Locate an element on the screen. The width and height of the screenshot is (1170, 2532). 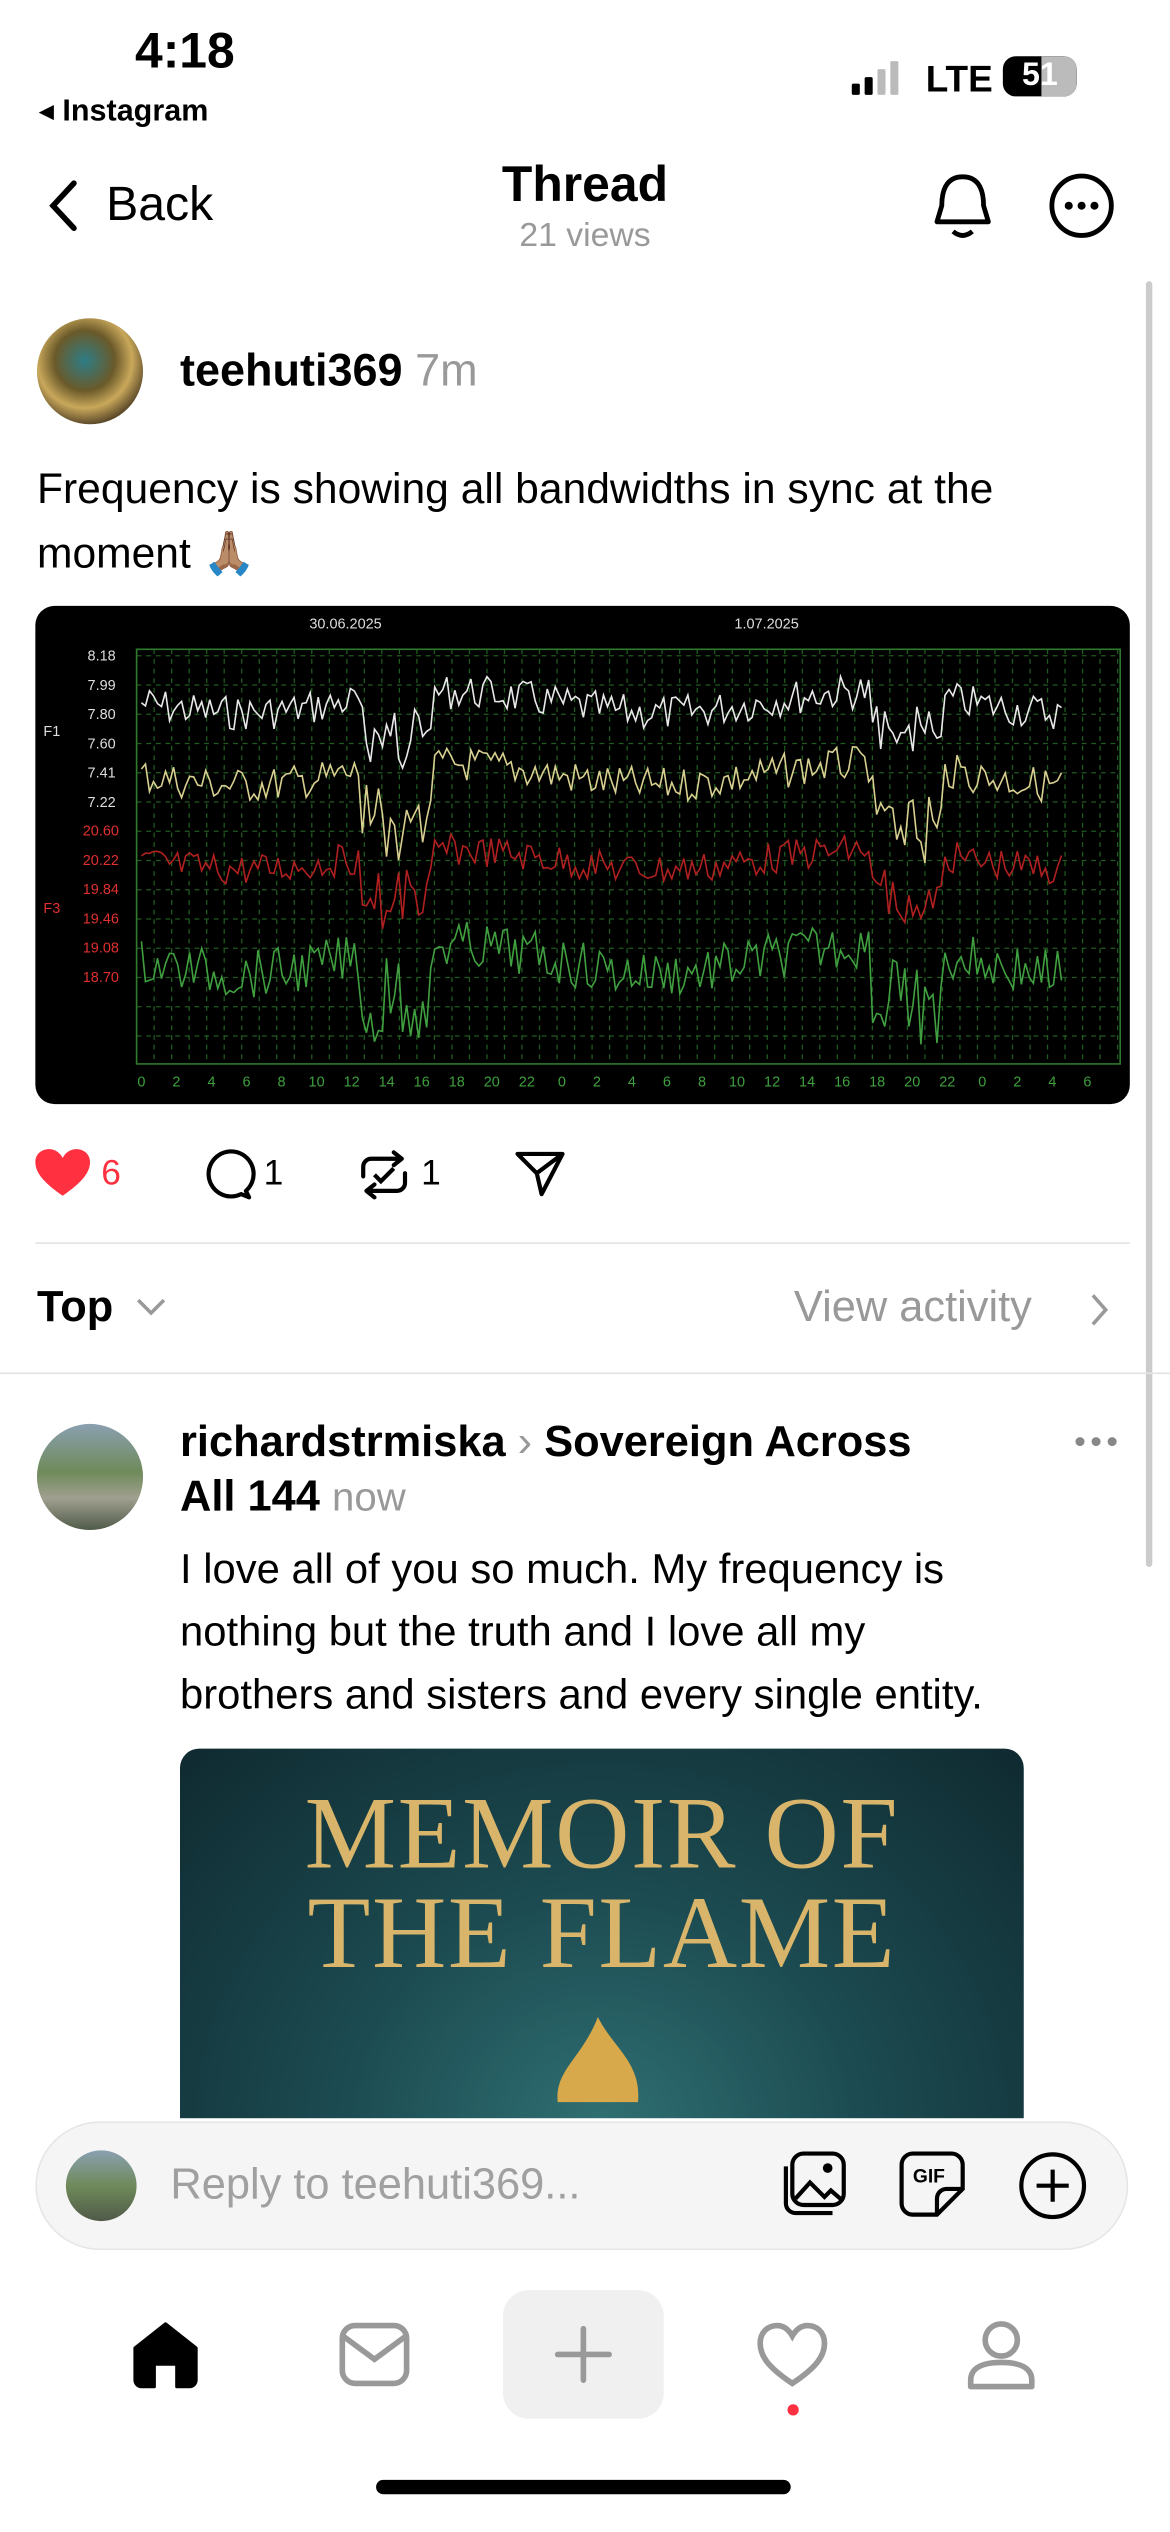
status-time: 4:18 is located at coordinates (184, 50).